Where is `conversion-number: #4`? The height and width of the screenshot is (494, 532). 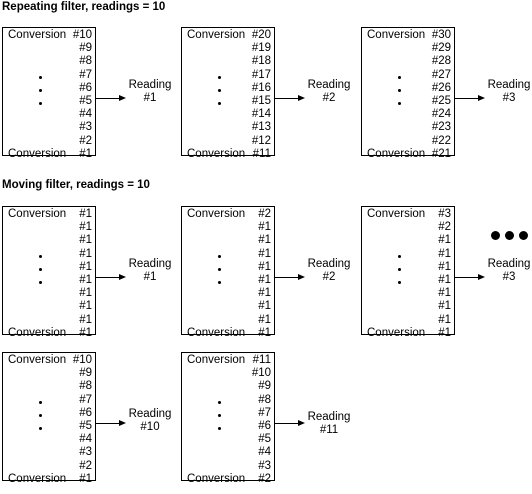 conversion-number: #4 is located at coordinates (85, 439).